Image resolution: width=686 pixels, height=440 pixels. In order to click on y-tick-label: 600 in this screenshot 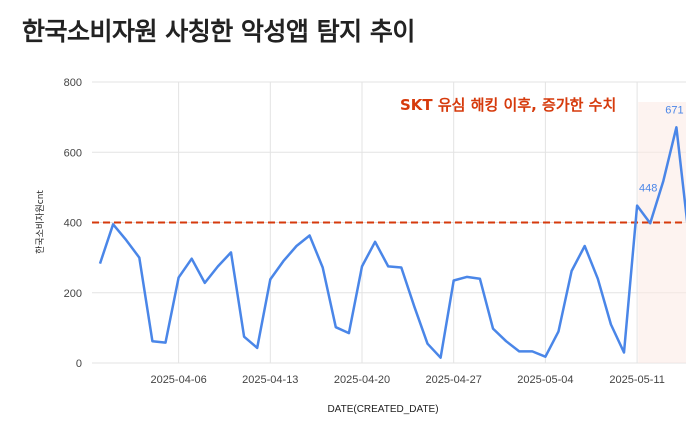, I will do `click(73, 153)`.